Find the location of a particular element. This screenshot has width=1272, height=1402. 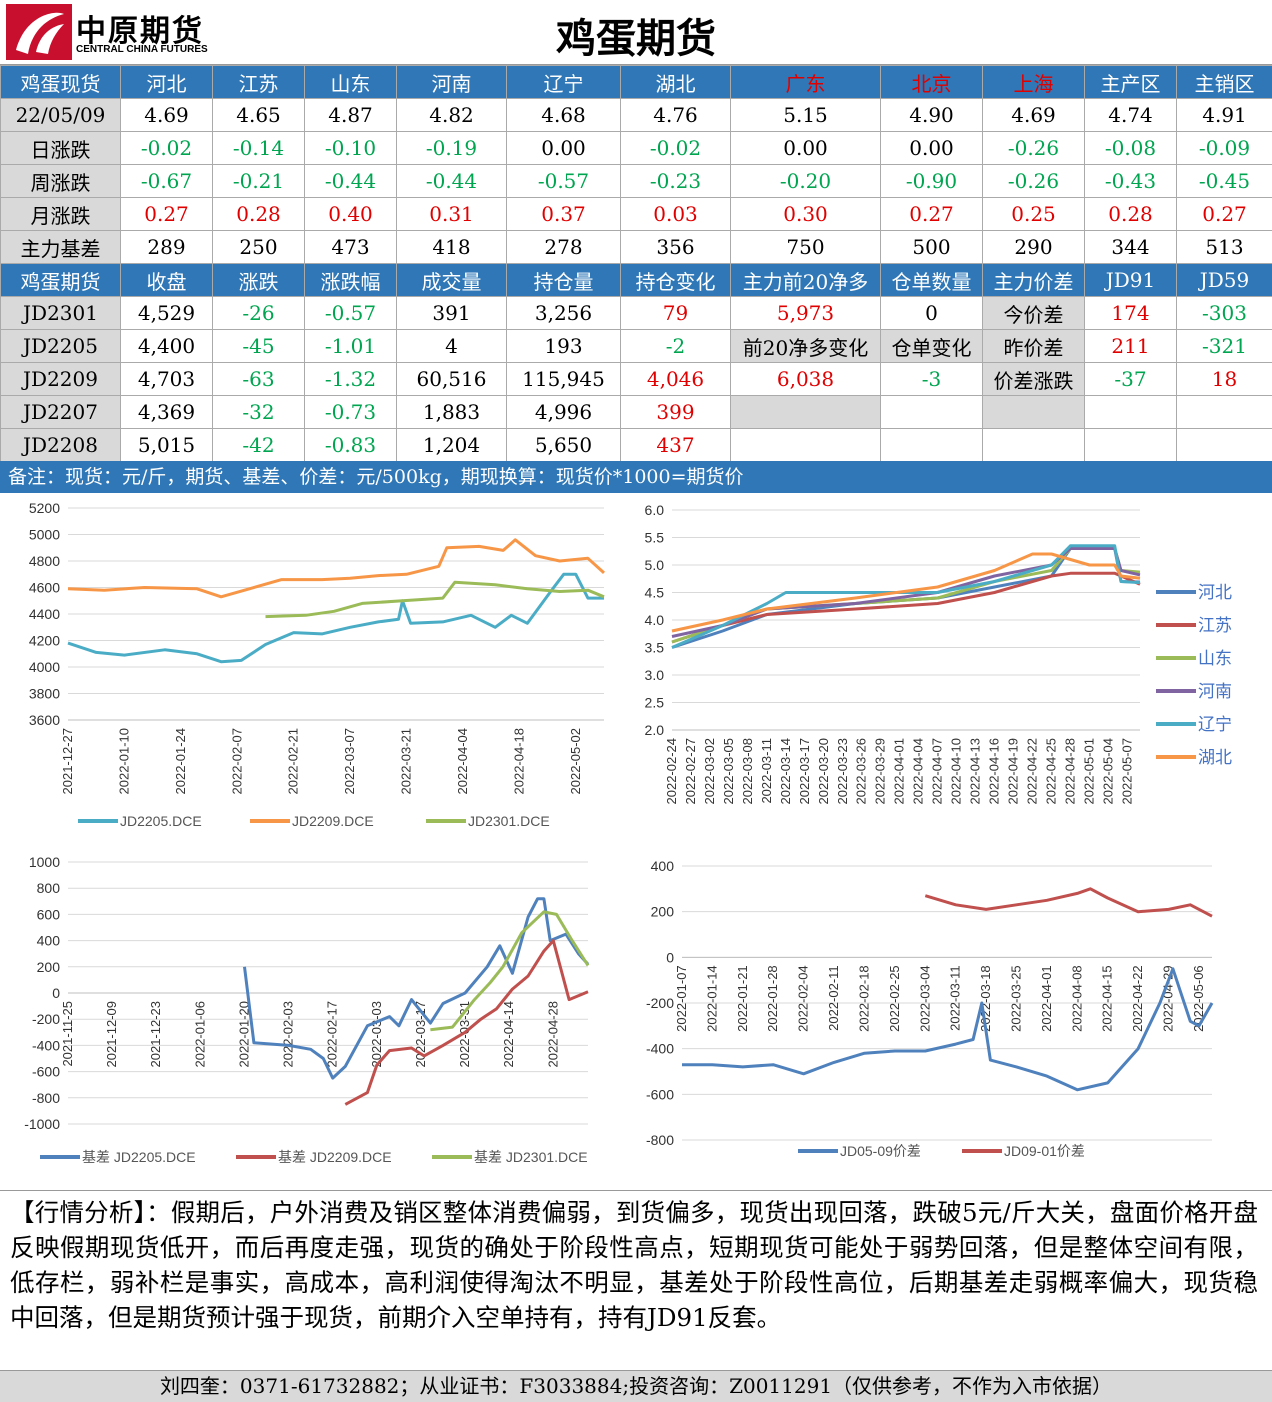

value-cell: -0.23 is located at coordinates (676, 181).